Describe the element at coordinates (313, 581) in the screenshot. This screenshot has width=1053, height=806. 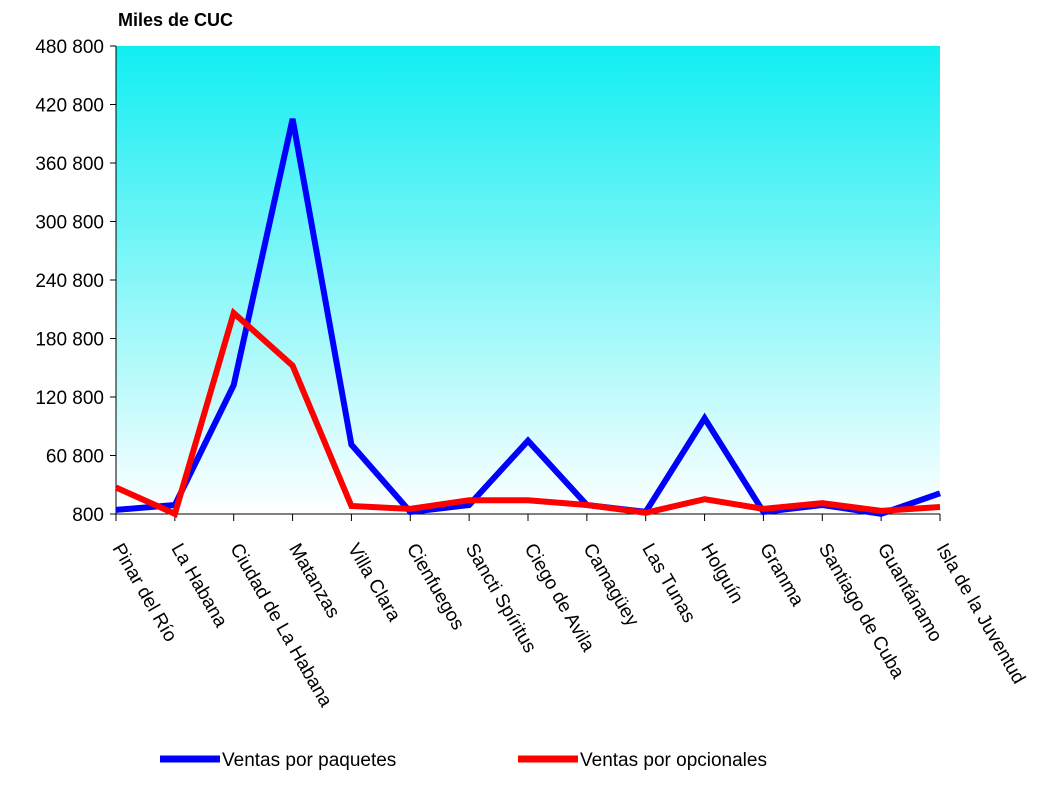
I see `x-tick-label: Matanzas` at that location.